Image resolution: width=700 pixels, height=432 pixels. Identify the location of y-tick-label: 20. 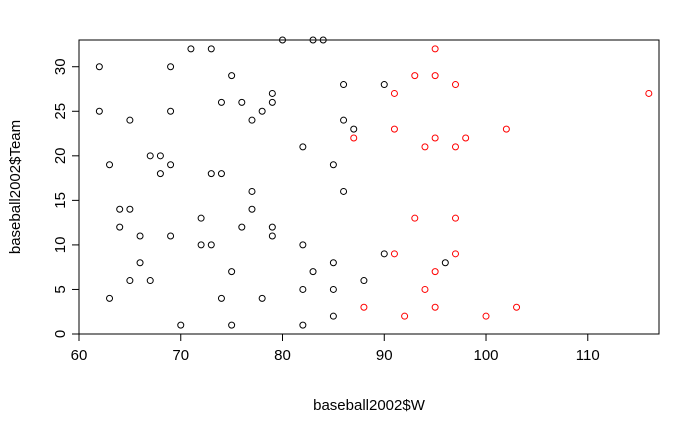
(60, 155).